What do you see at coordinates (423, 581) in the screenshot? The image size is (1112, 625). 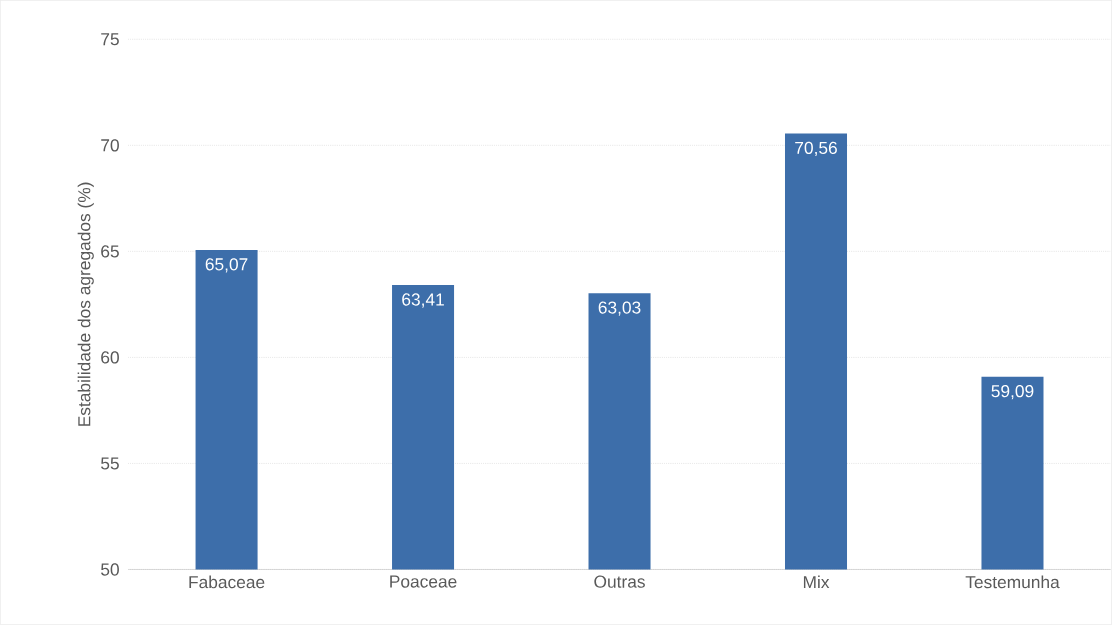 I see `x-tick-label: Poaceae` at bounding box center [423, 581].